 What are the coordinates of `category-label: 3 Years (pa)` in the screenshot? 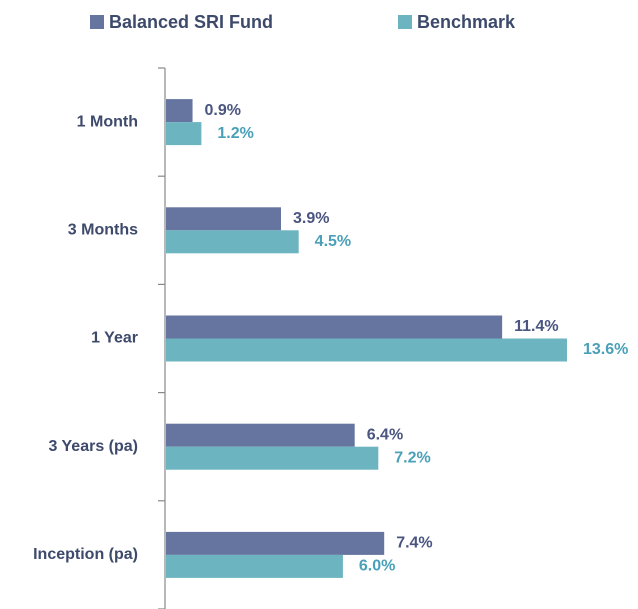 It's located at (93, 446).